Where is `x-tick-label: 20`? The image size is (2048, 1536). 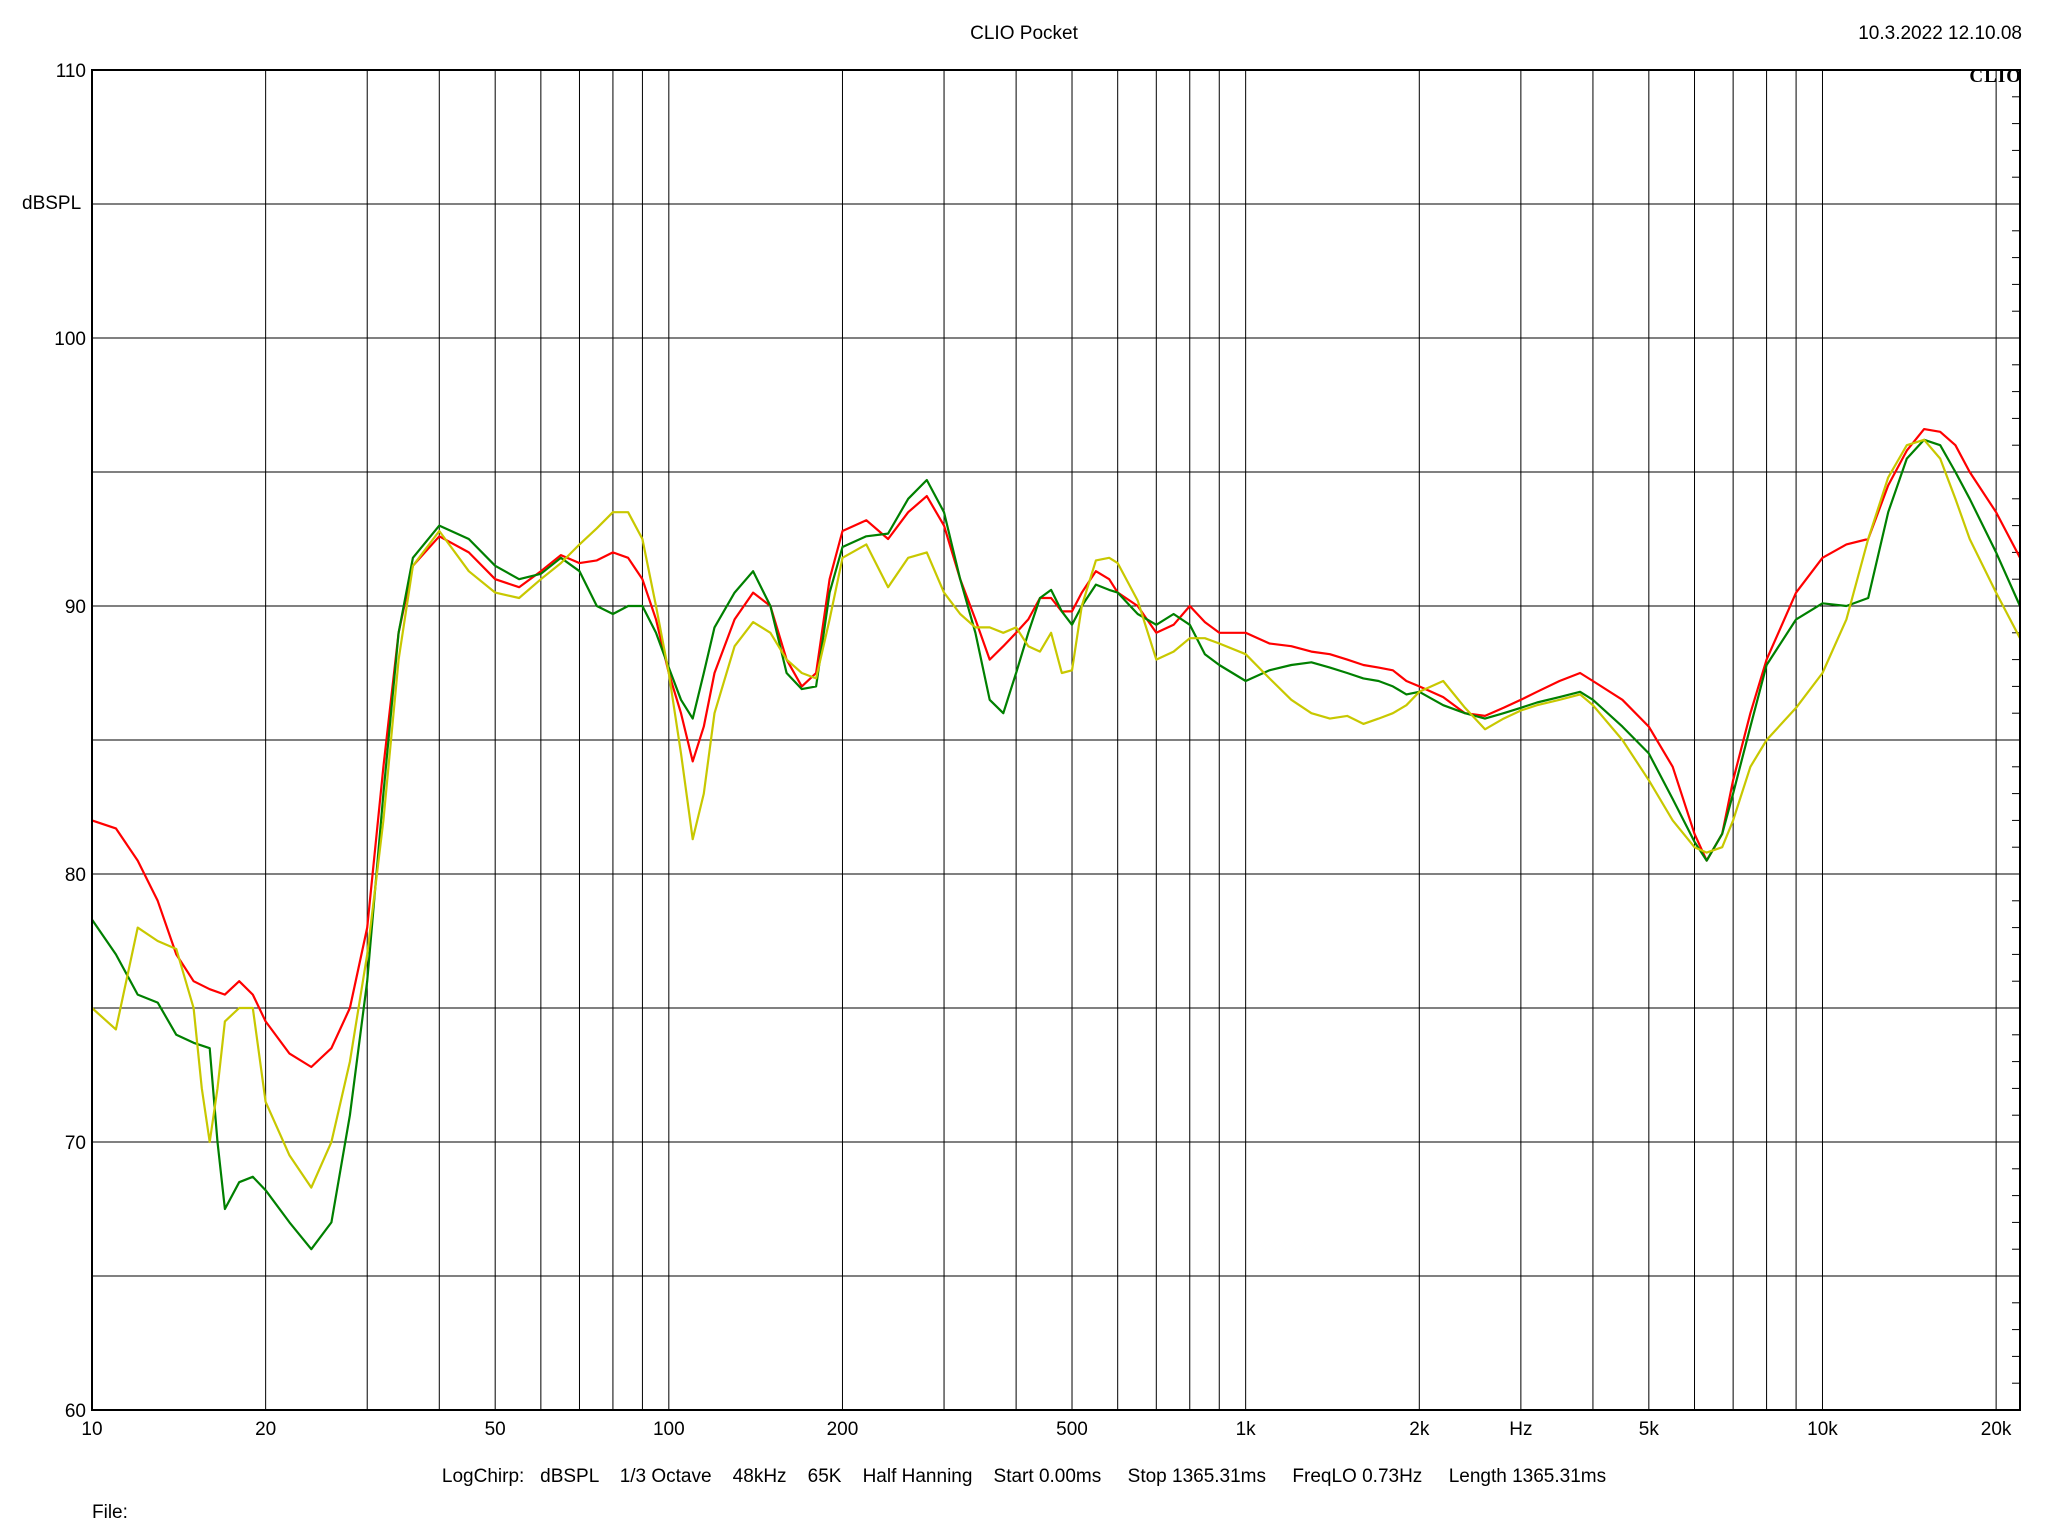 x-tick-label: 20 is located at coordinates (265, 1429).